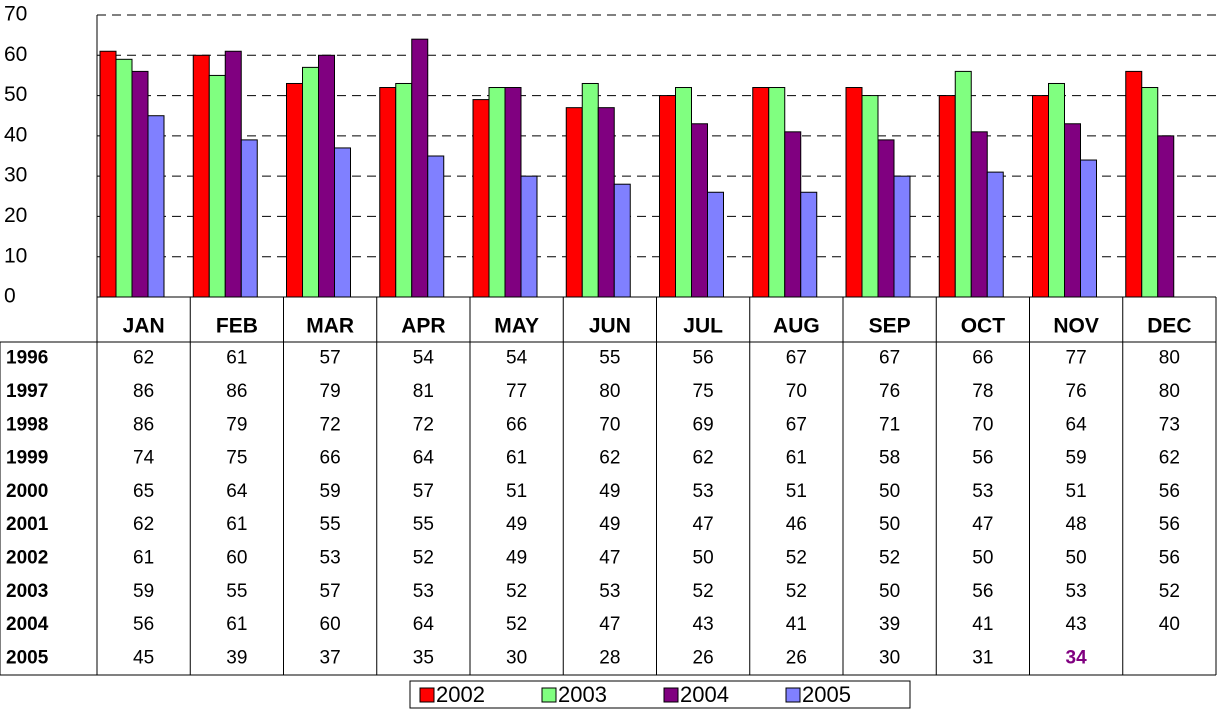 This screenshot has width=1222, height=711. Describe the element at coordinates (330, 424) in the screenshot. I see `table-cell: 72` at that location.